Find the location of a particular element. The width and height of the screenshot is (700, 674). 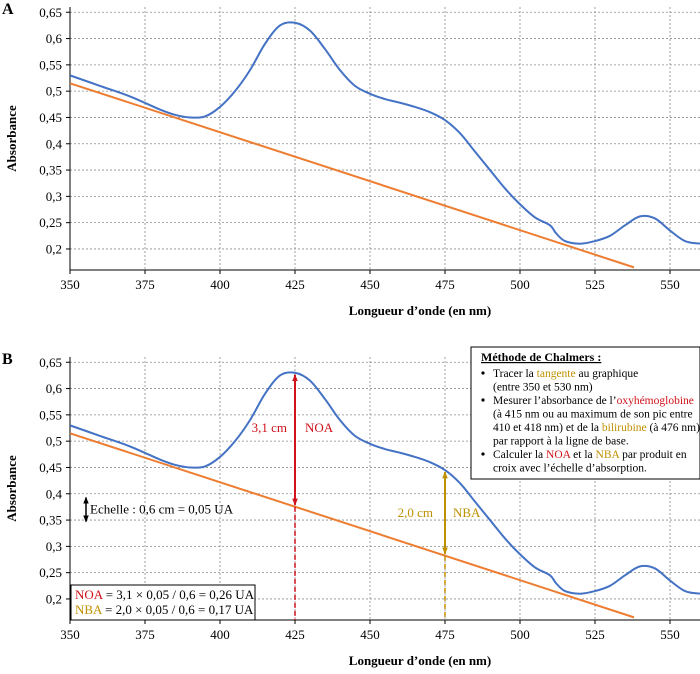

result-line: NBA = 2,0 × 0,05 / 0,6 = 0,17 UA is located at coordinates (164, 609).